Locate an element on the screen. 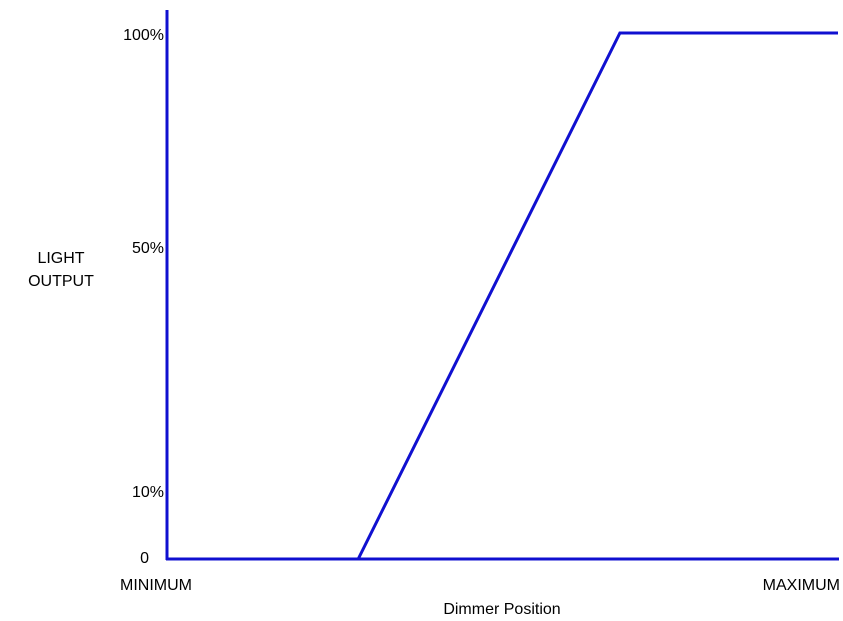 This screenshot has height=621, width=843. y-axis-label-line-1: LIGHT is located at coordinates (60, 258).